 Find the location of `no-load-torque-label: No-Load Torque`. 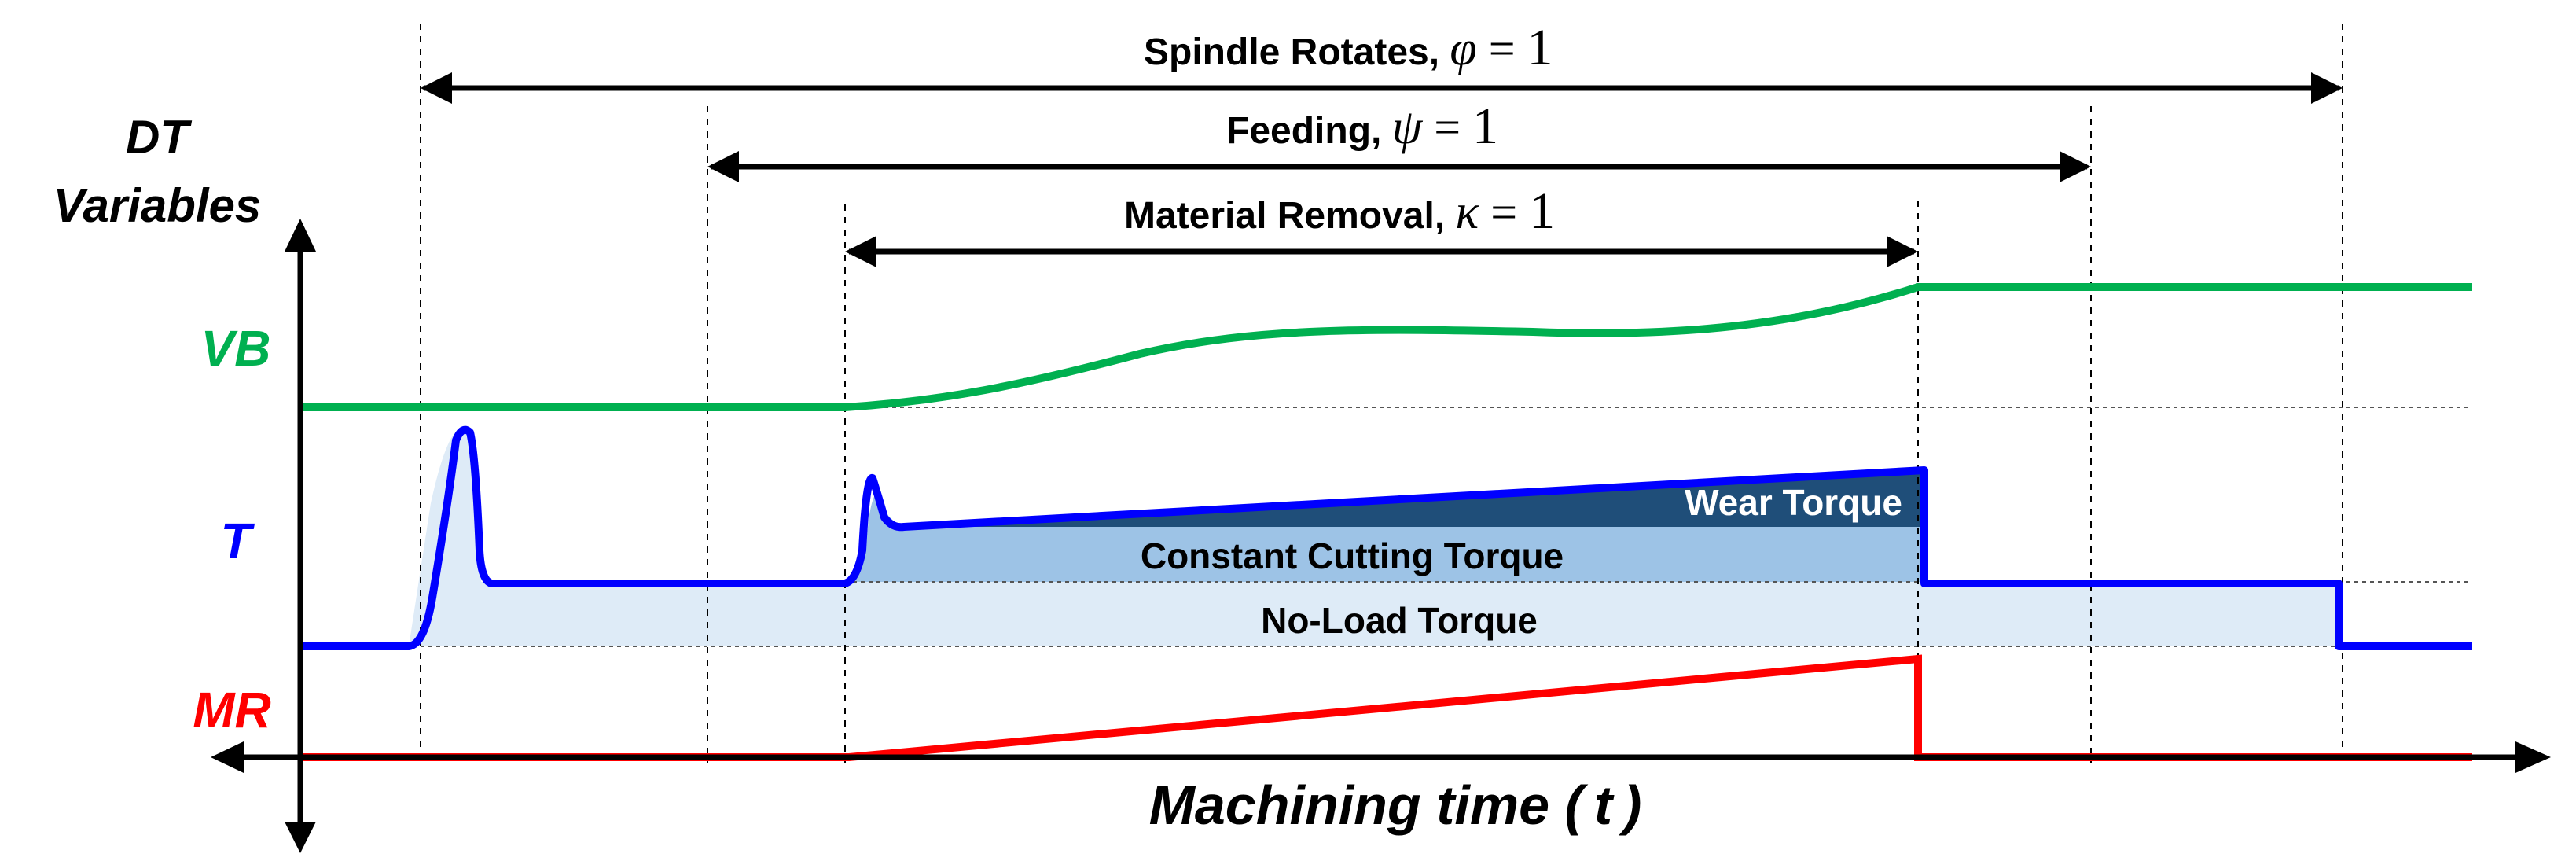

no-load-torque-label: No-Load Torque is located at coordinates (1399, 620).